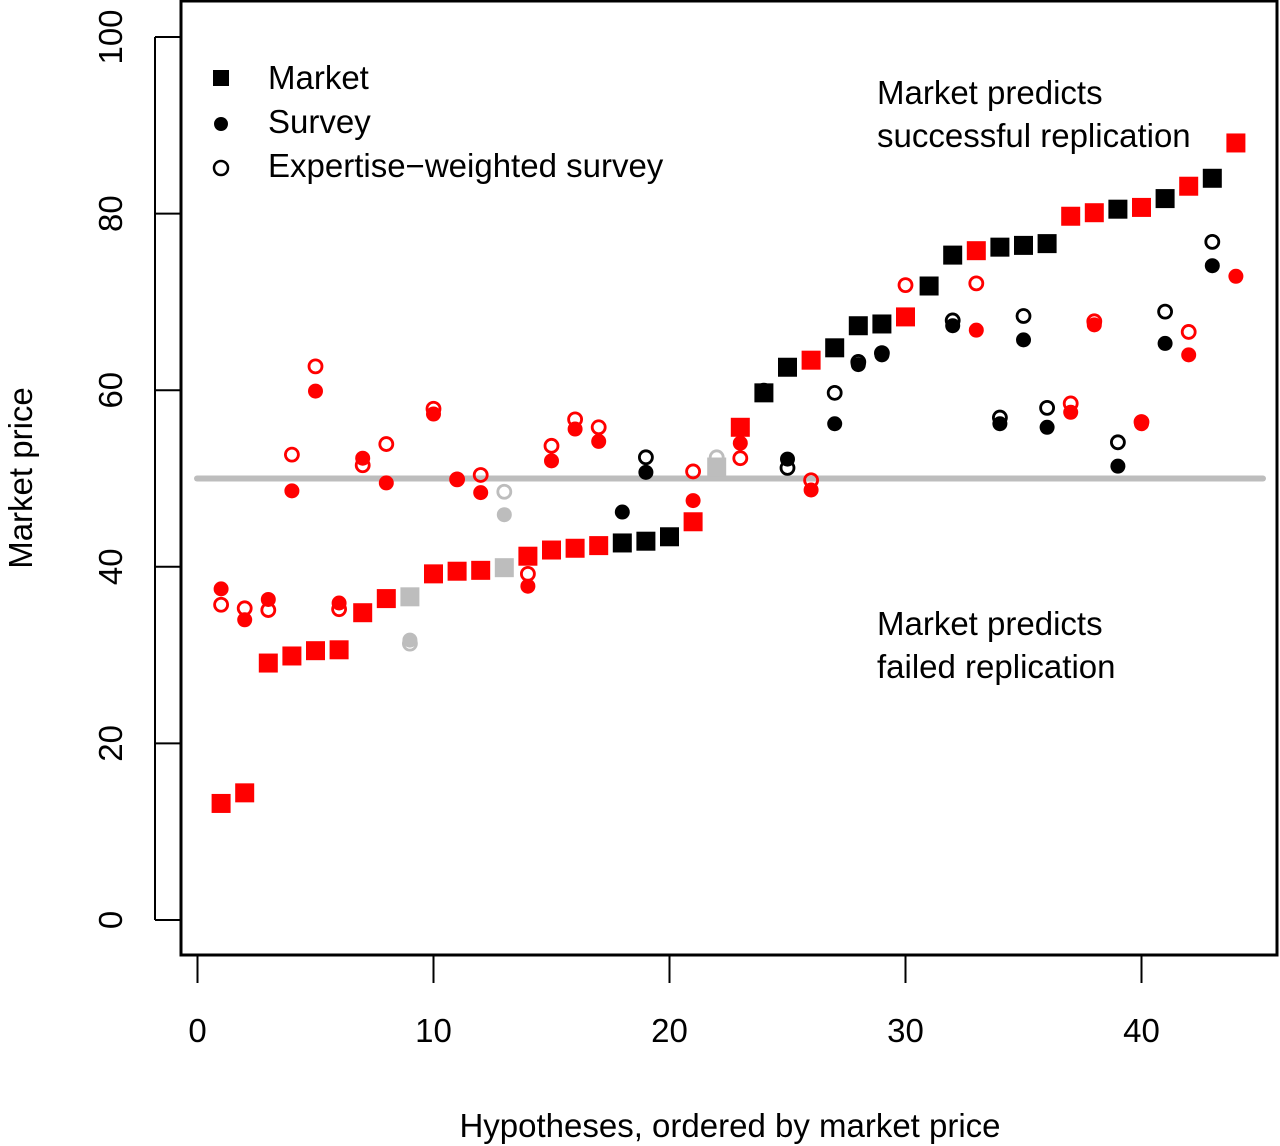 This screenshot has height=1146, width=1280. What do you see at coordinates (669, 1030) in the screenshot?
I see `x-tick-label: 20` at bounding box center [669, 1030].